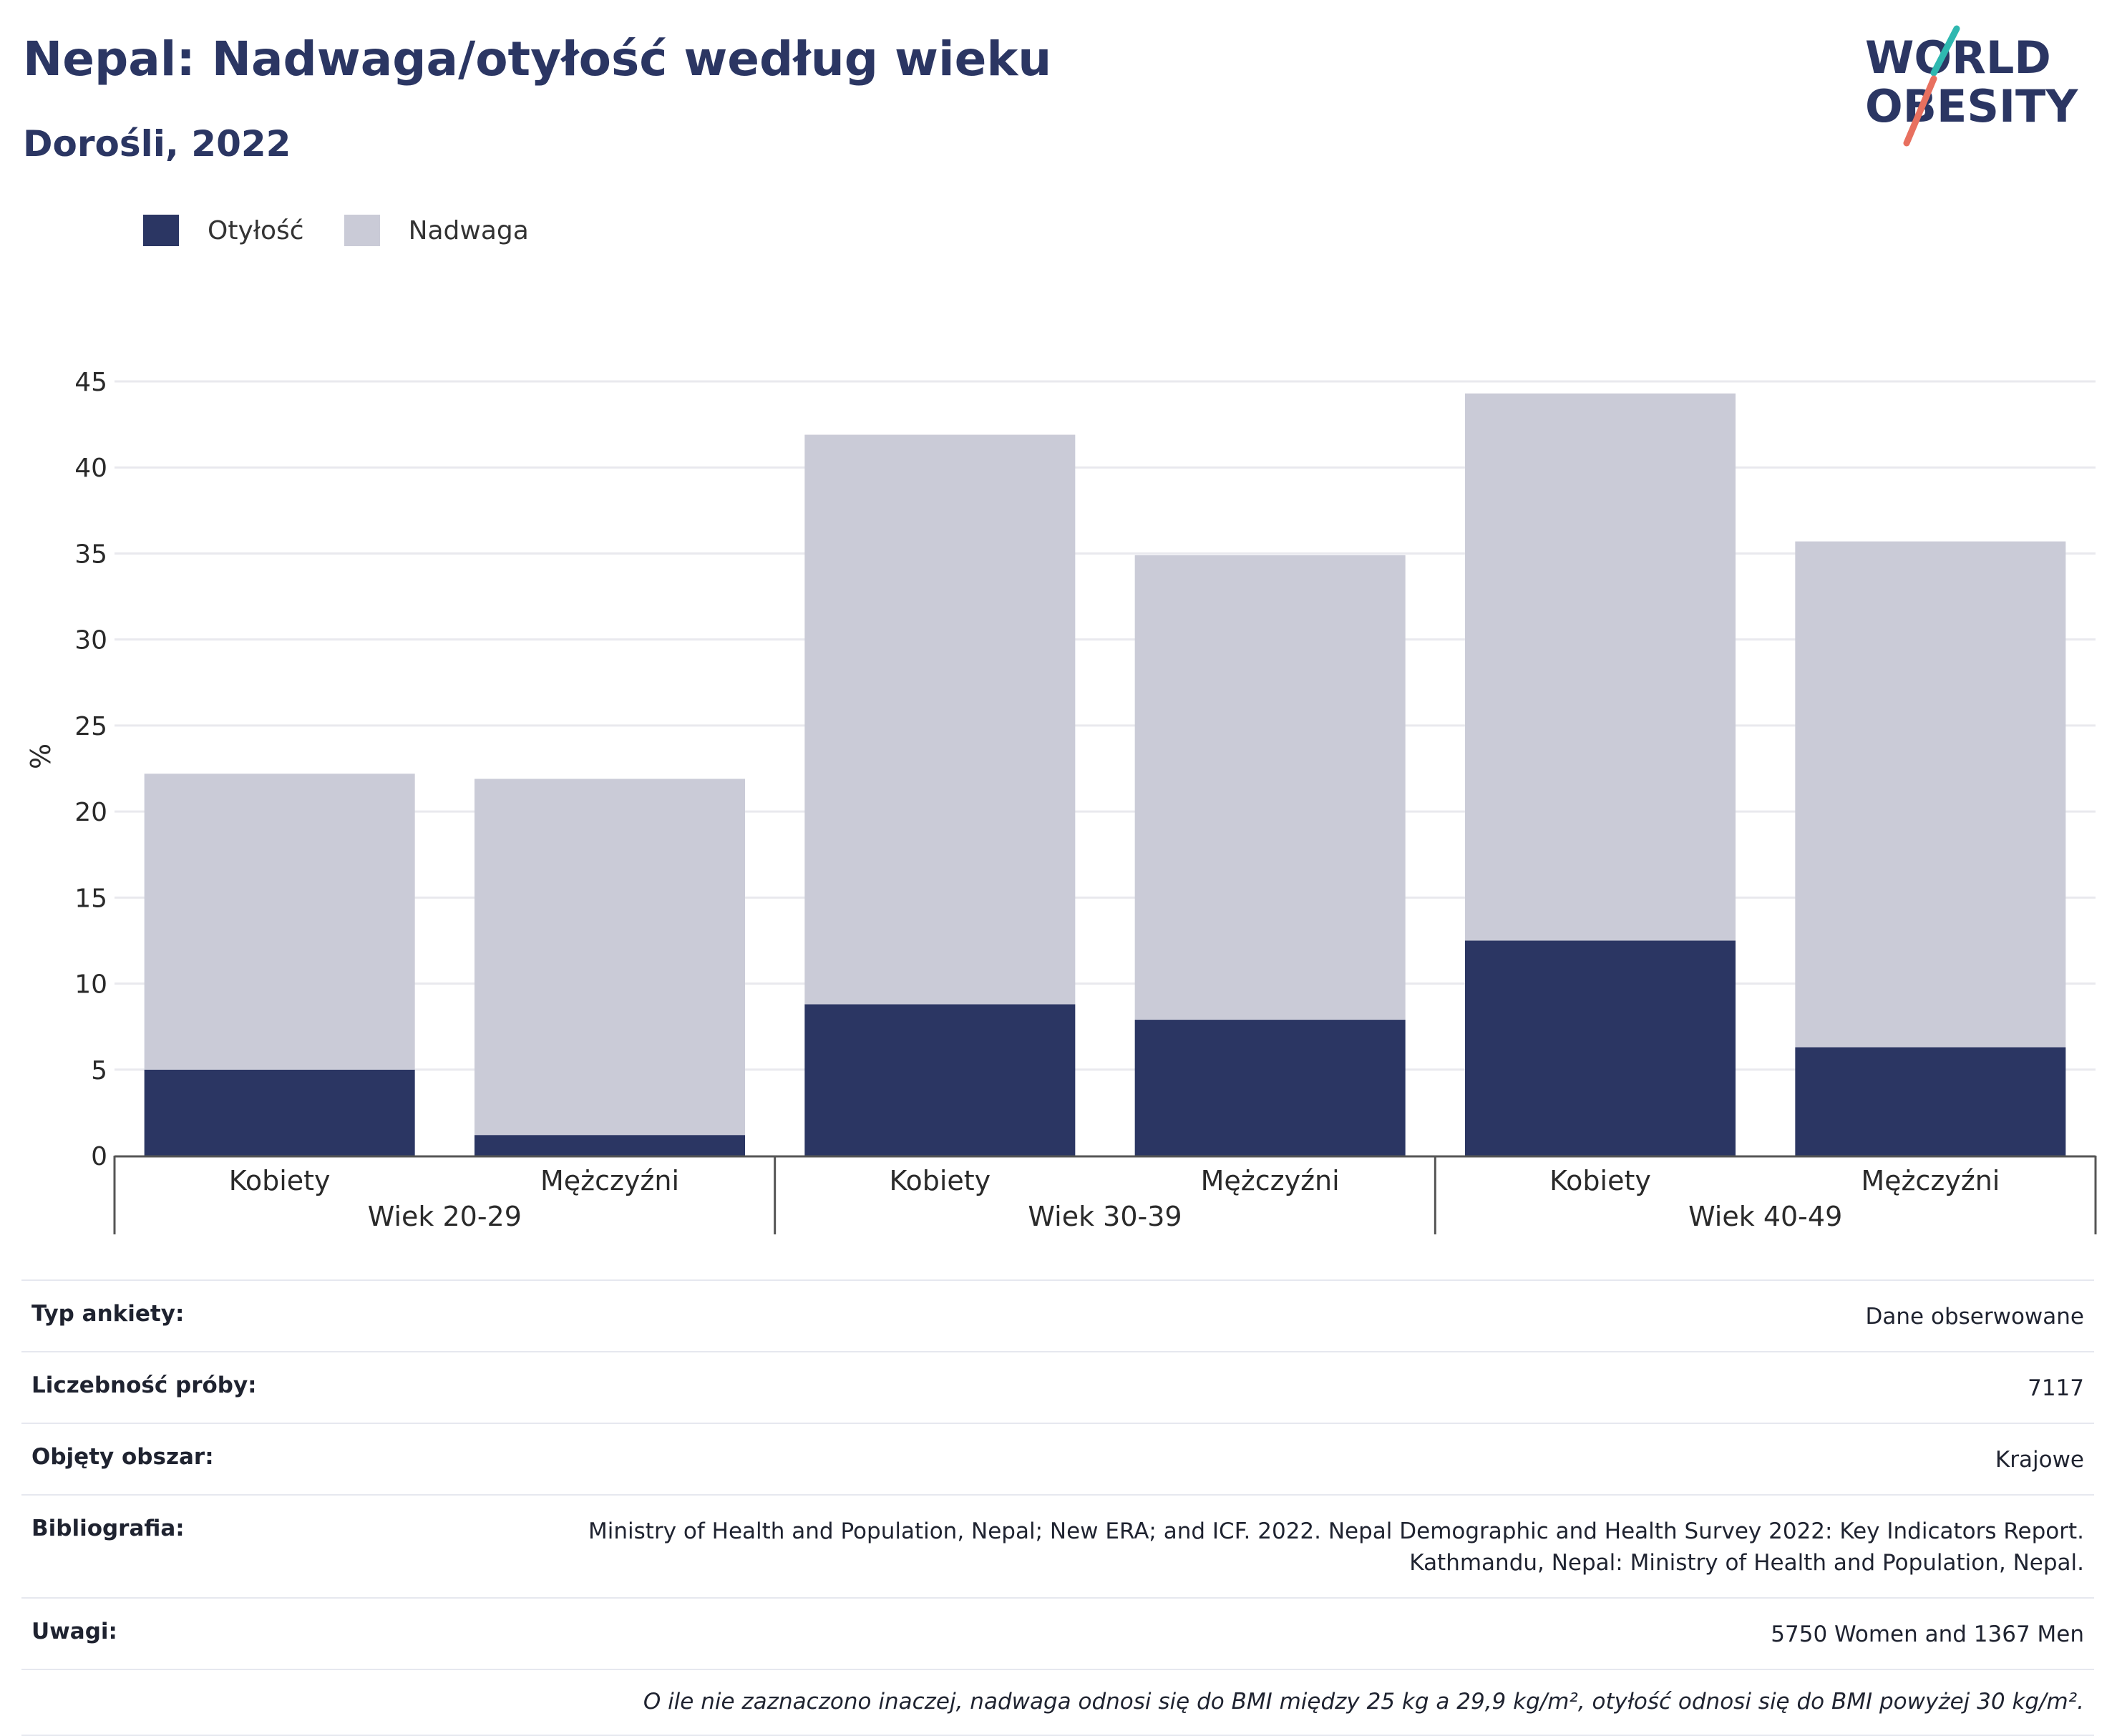 The image size is (2117, 1736). What do you see at coordinates (468, 230) in the screenshot?
I see `legend-label-nadwaga: Nadwaga` at bounding box center [468, 230].